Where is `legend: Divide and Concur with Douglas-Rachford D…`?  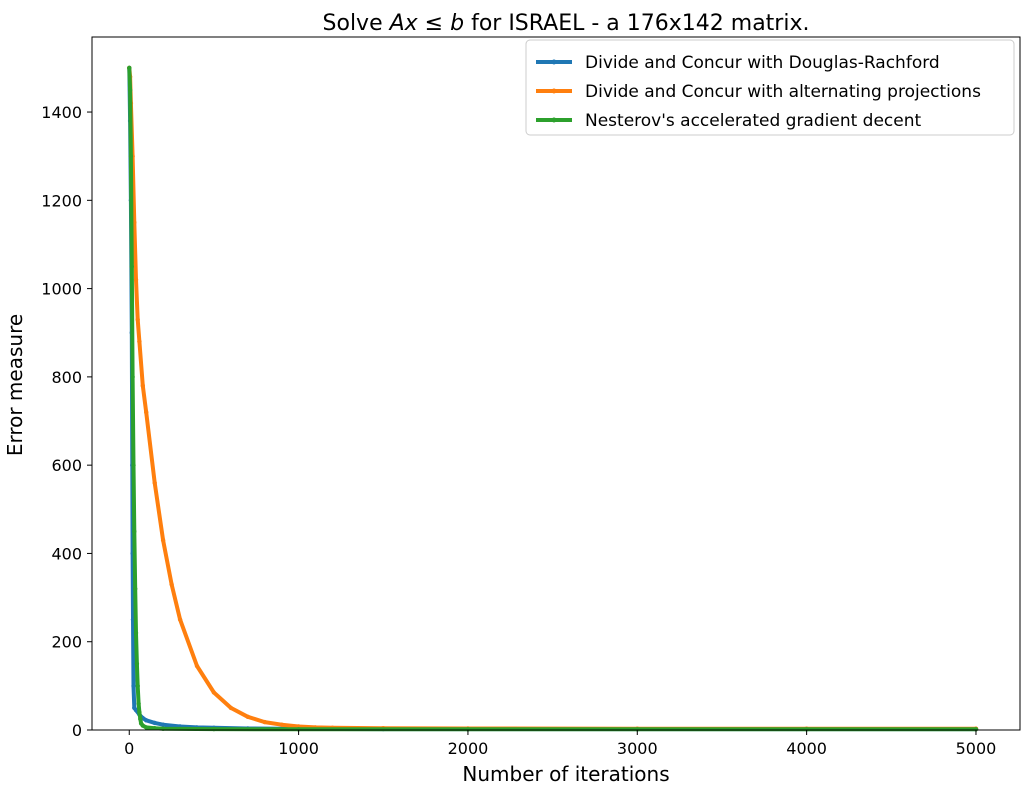
legend: Divide and Concur with Douglas-Rachford D… is located at coordinates (770, 87).